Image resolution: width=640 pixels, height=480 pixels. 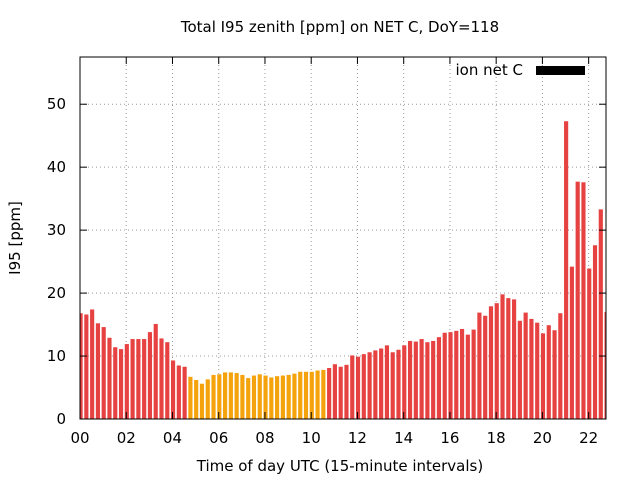 I want to click on legend: ion net C, so click(x=520, y=70).